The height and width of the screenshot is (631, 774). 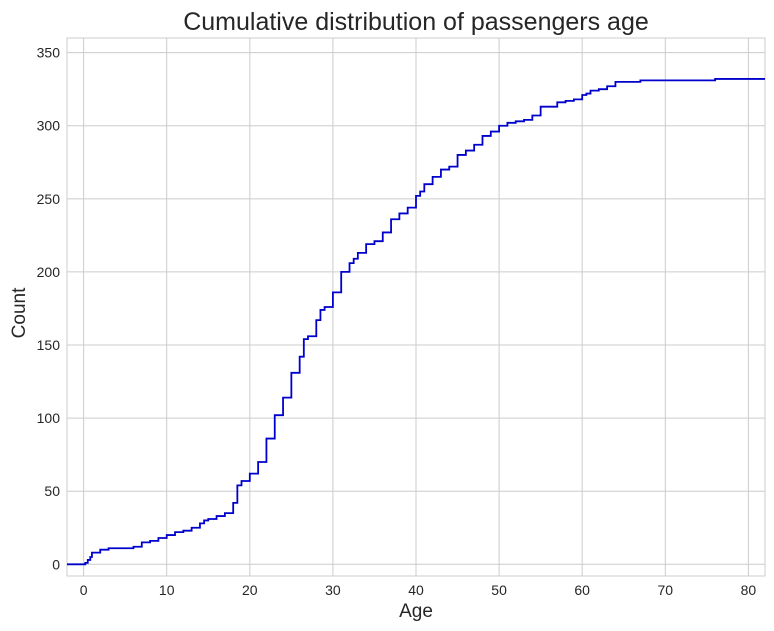 What do you see at coordinates (52, 491) in the screenshot?
I see `y-tick-label: 50` at bounding box center [52, 491].